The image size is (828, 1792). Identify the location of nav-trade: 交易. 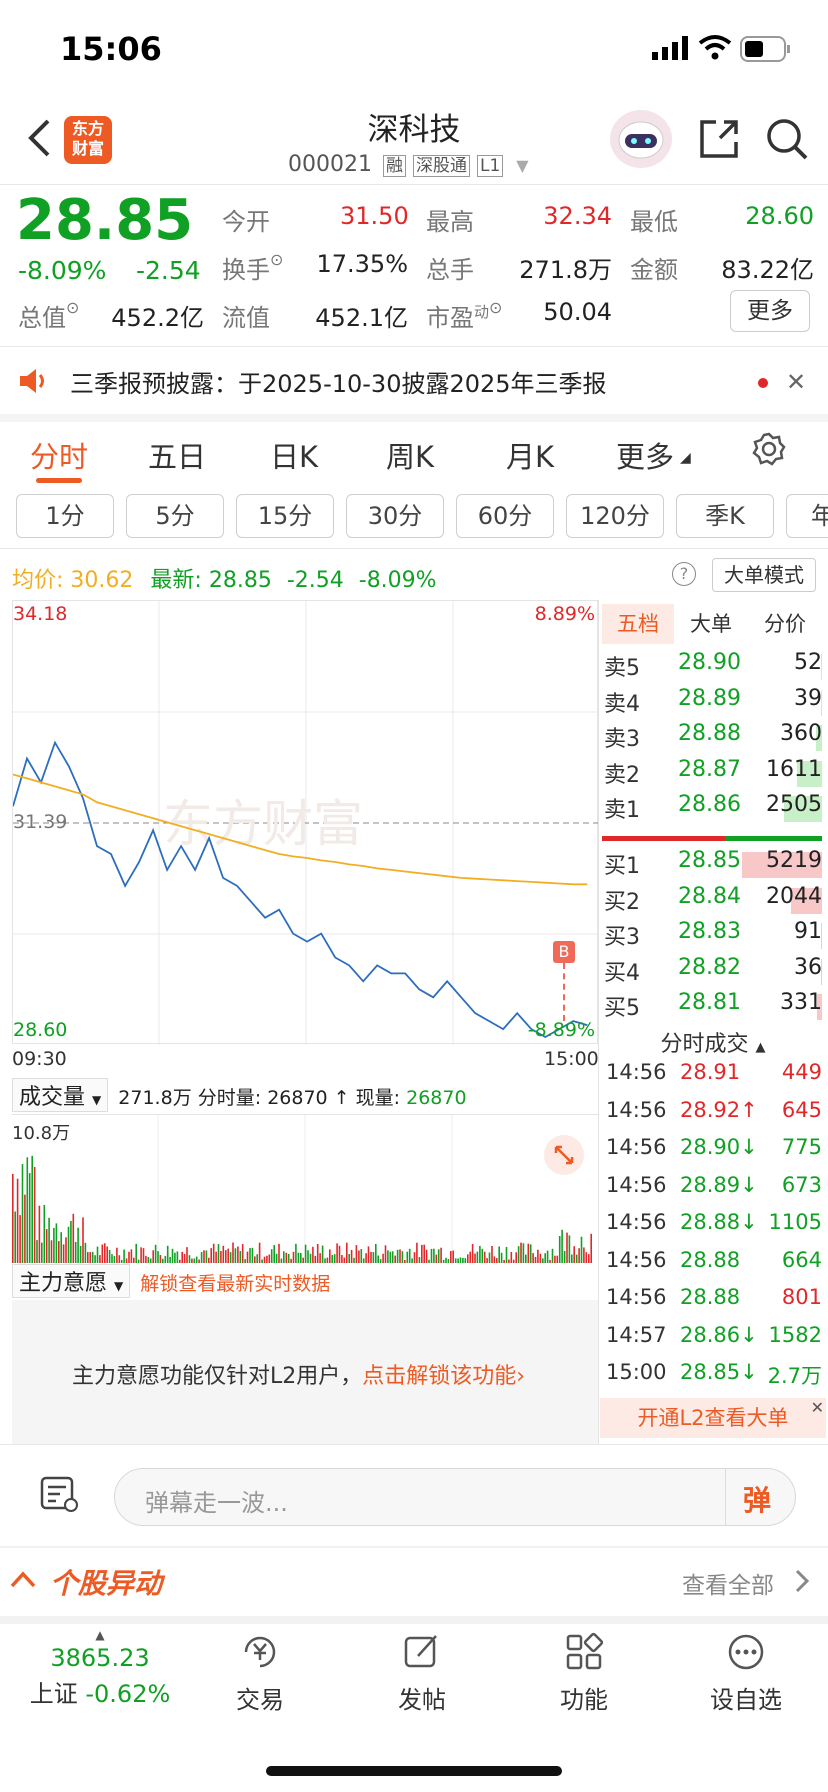
(260, 1673).